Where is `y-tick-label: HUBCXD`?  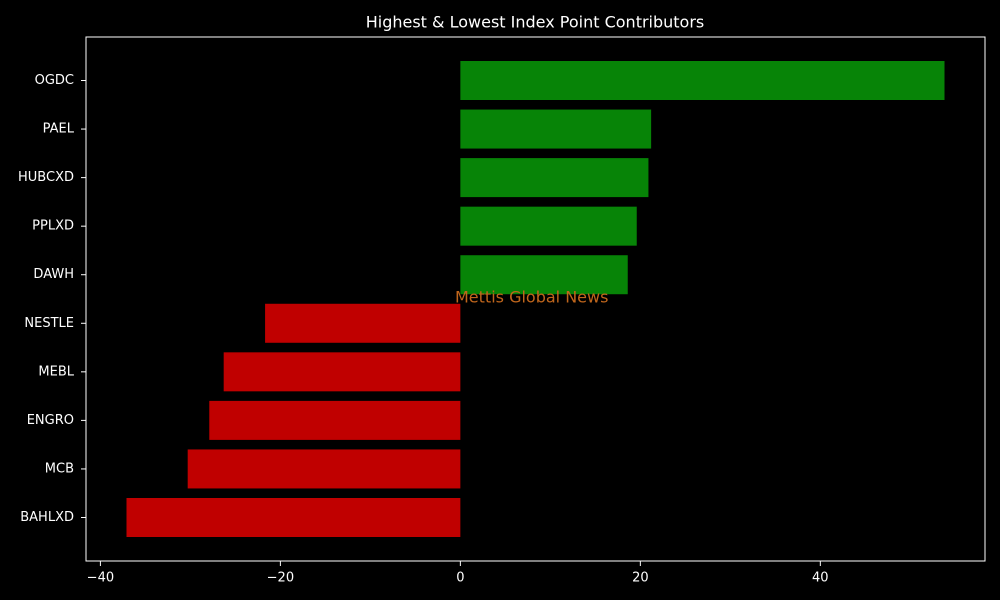 y-tick-label: HUBCXD is located at coordinates (46, 177).